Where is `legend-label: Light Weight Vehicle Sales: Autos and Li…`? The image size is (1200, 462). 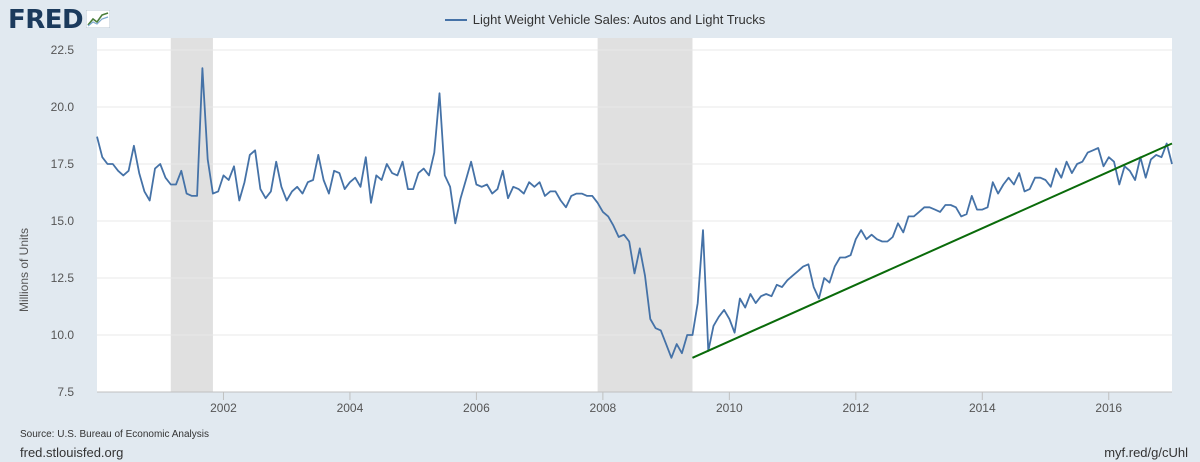 legend-label: Light Weight Vehicle Sales: Autos and Li… is located at coordinates (619, 19).